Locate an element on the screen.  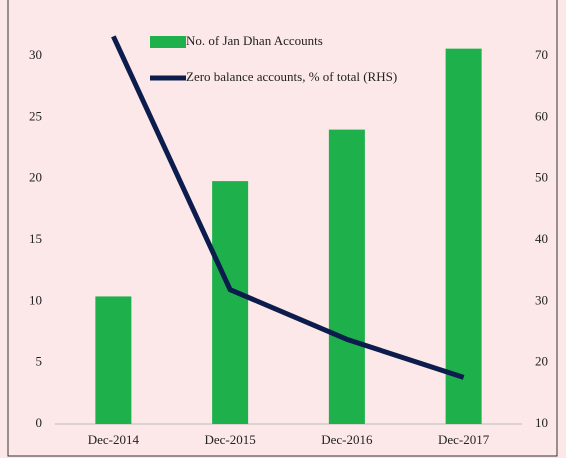
y2-tick-label: 20 is located at coordinates (541, 361).